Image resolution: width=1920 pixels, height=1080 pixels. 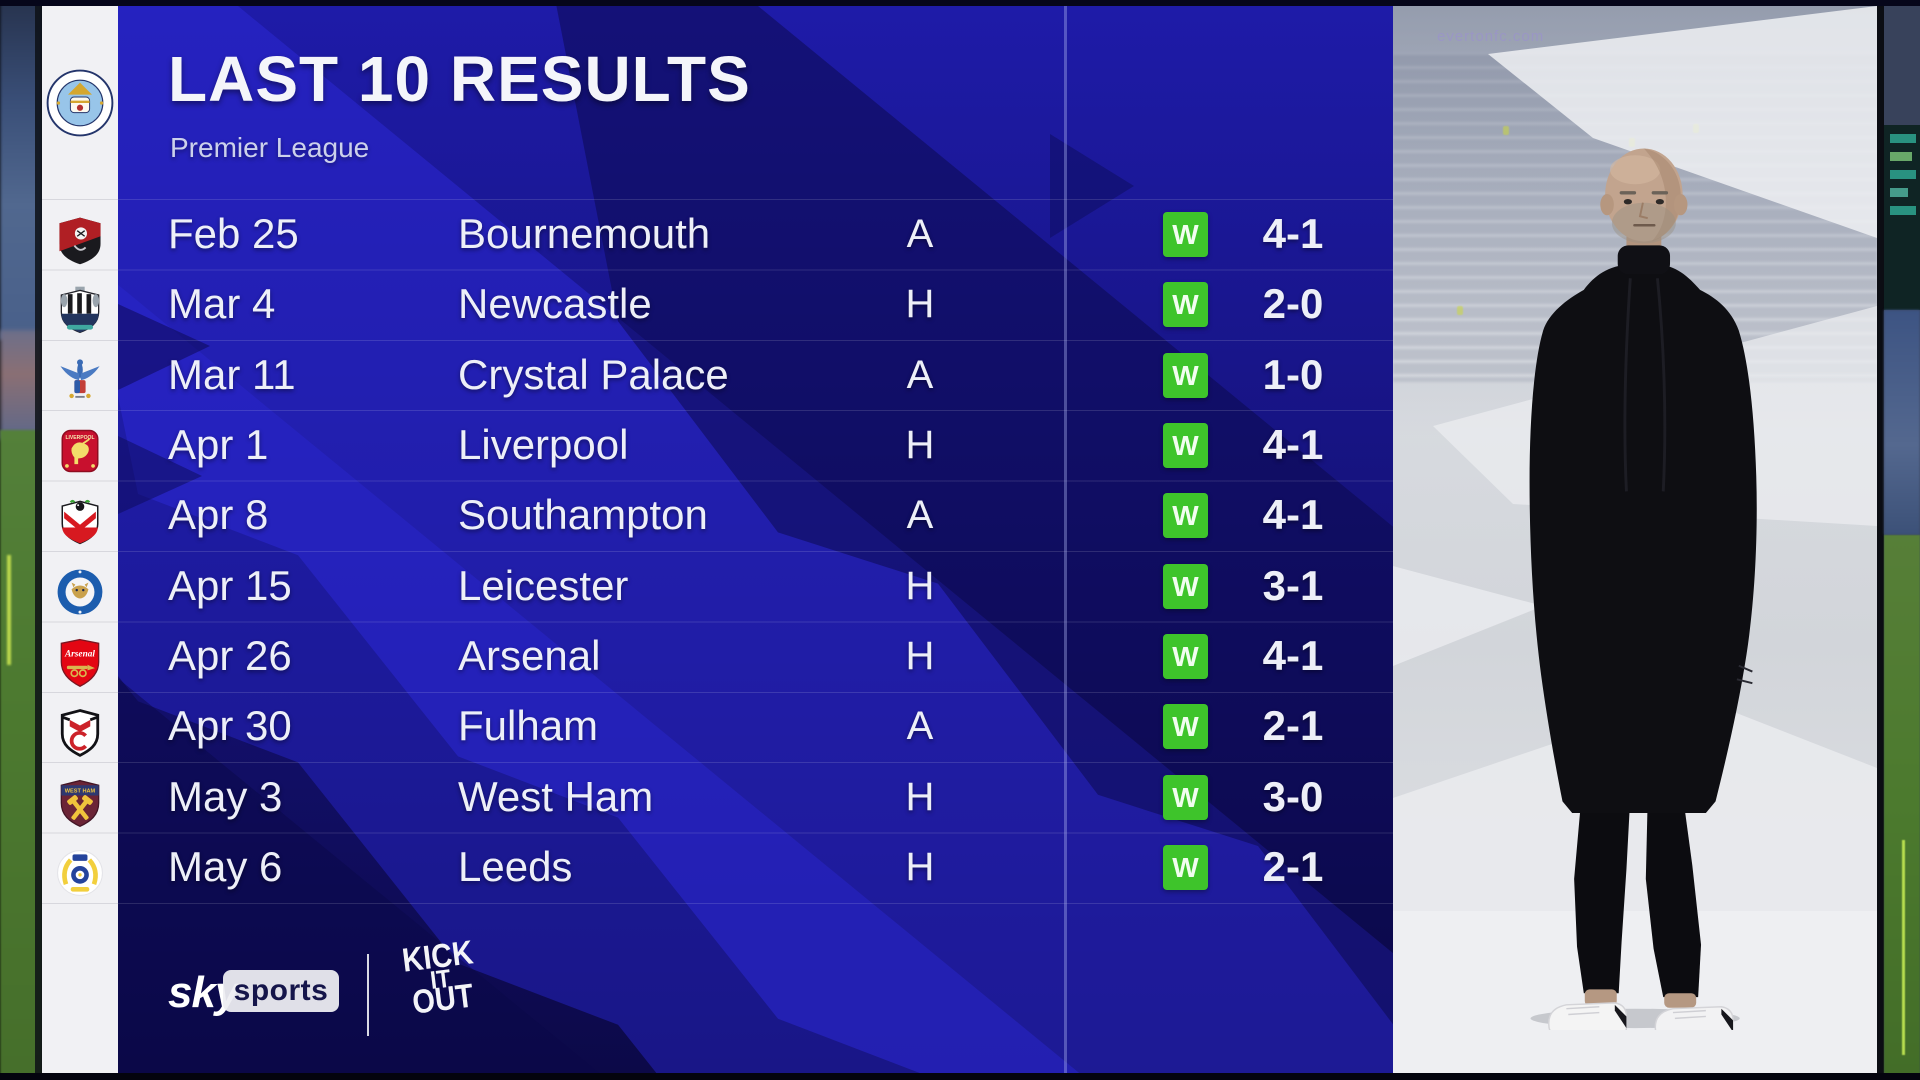 I want to click on manchester-city-badge, so click(x=80, y=103).